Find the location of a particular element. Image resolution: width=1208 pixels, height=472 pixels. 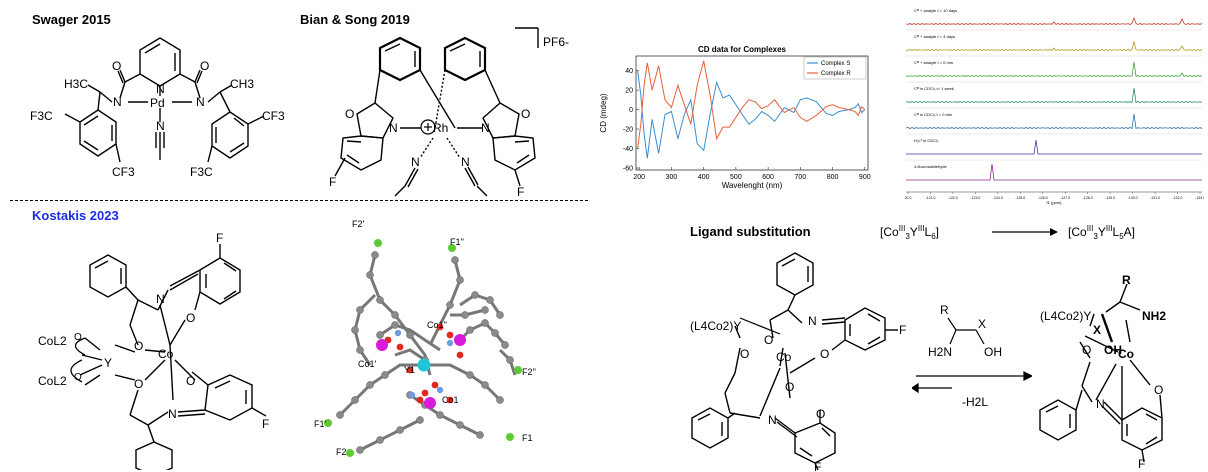

left-n-top: N is located at coordinates (812, 321).